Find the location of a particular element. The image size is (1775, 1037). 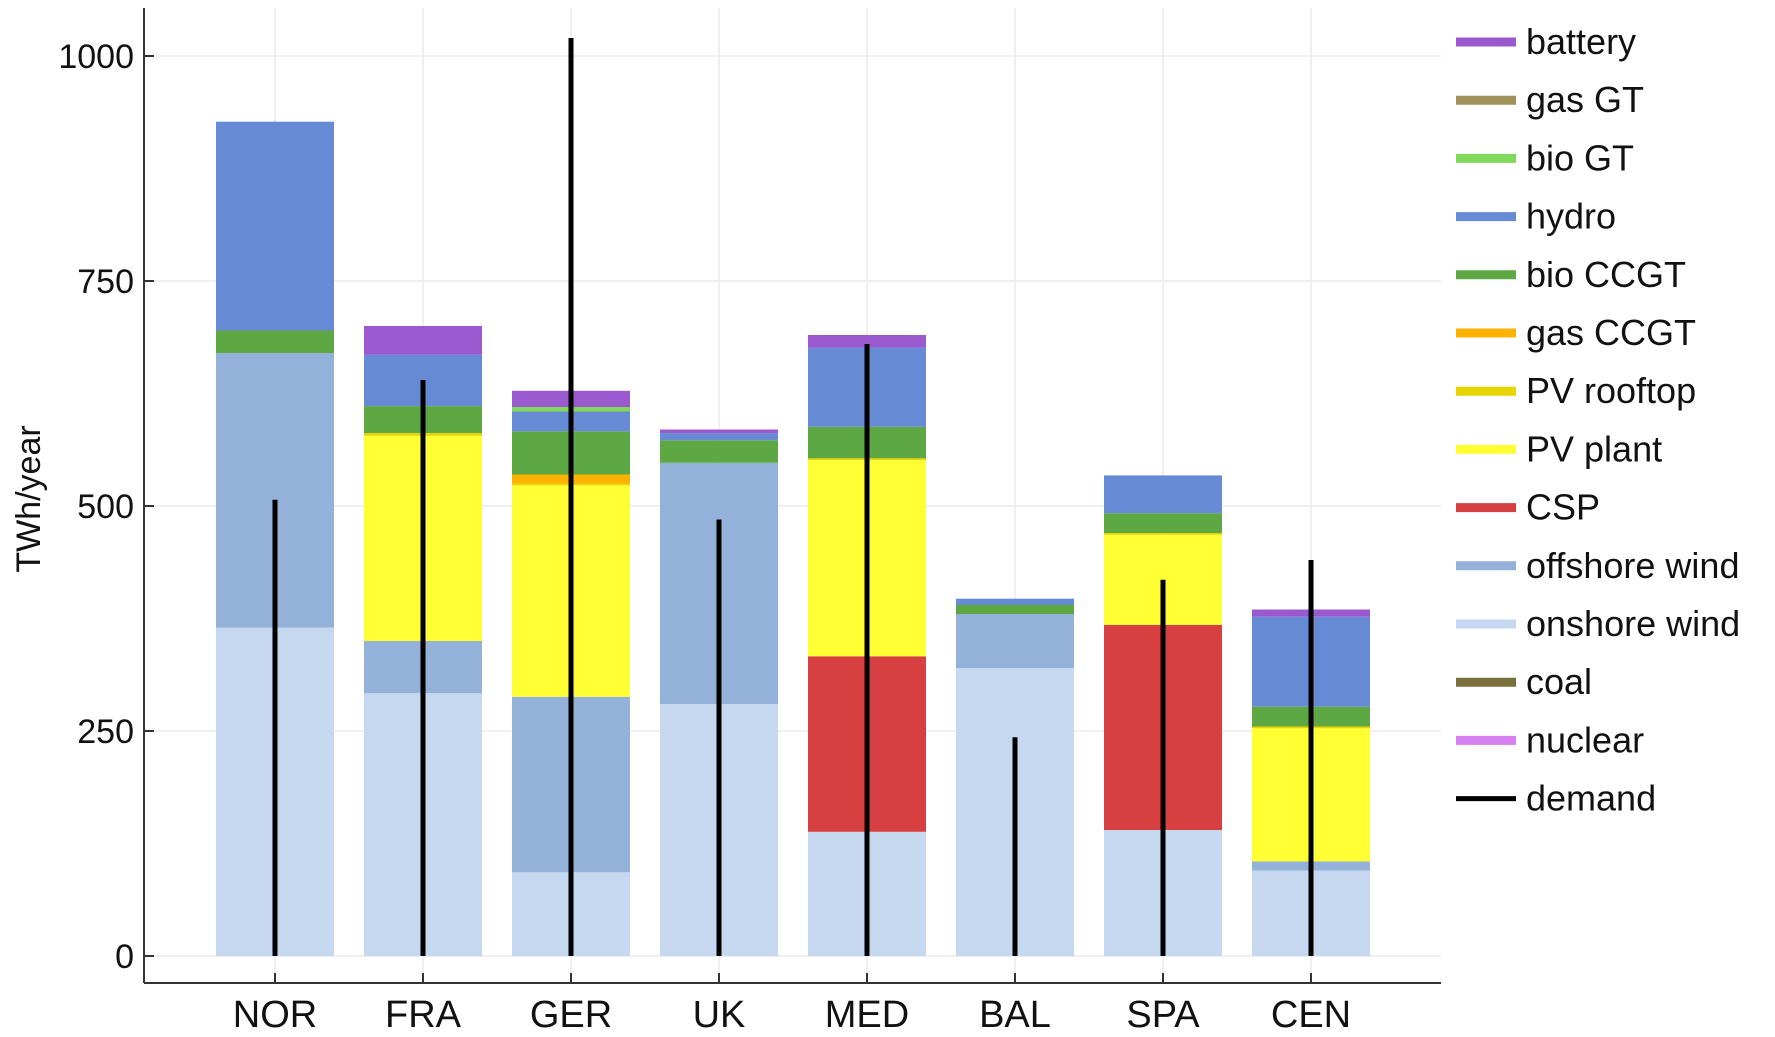

bar-segment-fra-battery is located at coordinates (423, 340).